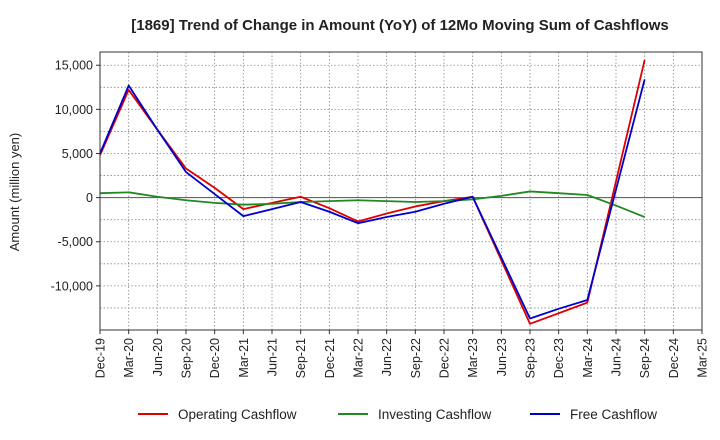 The height and width of the screenshot is (440, 720). What do you see at coordinates (89, 198) in the screenshot?
I see `y-tick-label: 0` at bounding box center [89, 198].